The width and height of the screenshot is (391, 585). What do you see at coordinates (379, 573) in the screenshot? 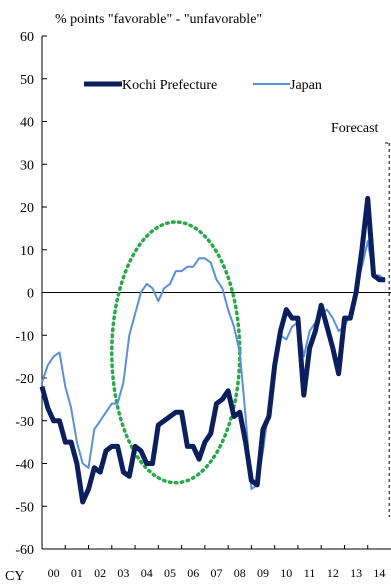
I see `x-tick-label: 14` at bounding box center [379, 573].